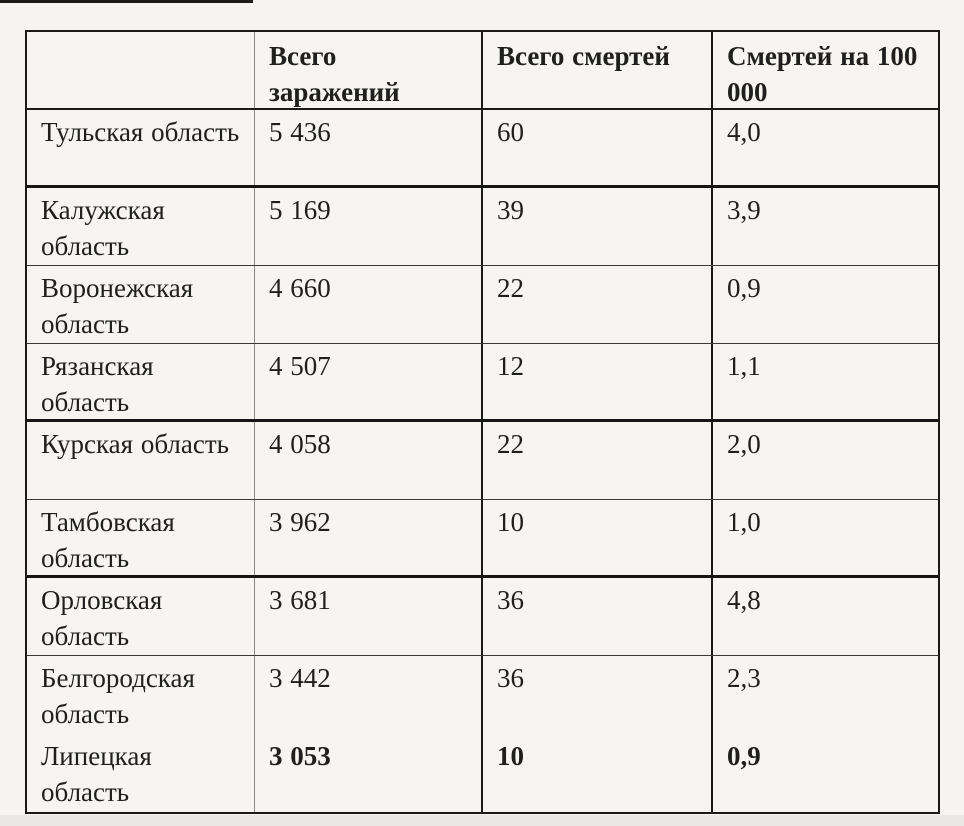  Describe the element at coordinates (744, 678) in the screenshot. I see `per100k-cell: 2,3` at that location.